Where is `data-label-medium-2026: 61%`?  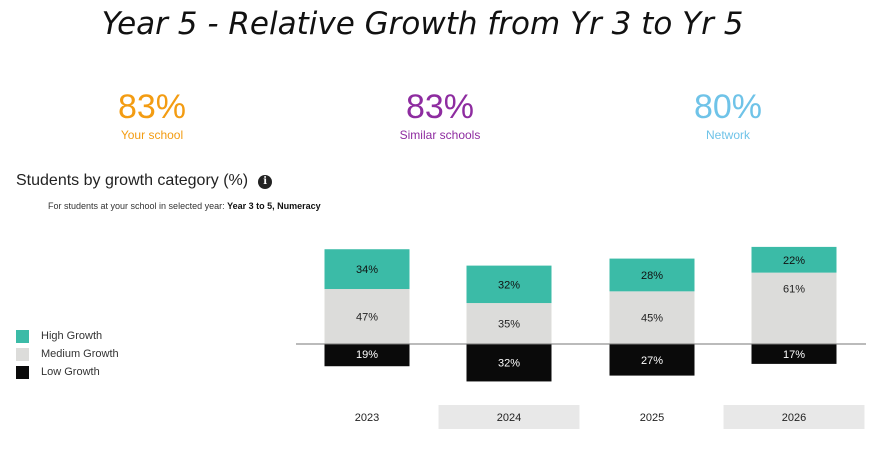 data-label-medium-2026: 61% is located at coordinates (794, 290).